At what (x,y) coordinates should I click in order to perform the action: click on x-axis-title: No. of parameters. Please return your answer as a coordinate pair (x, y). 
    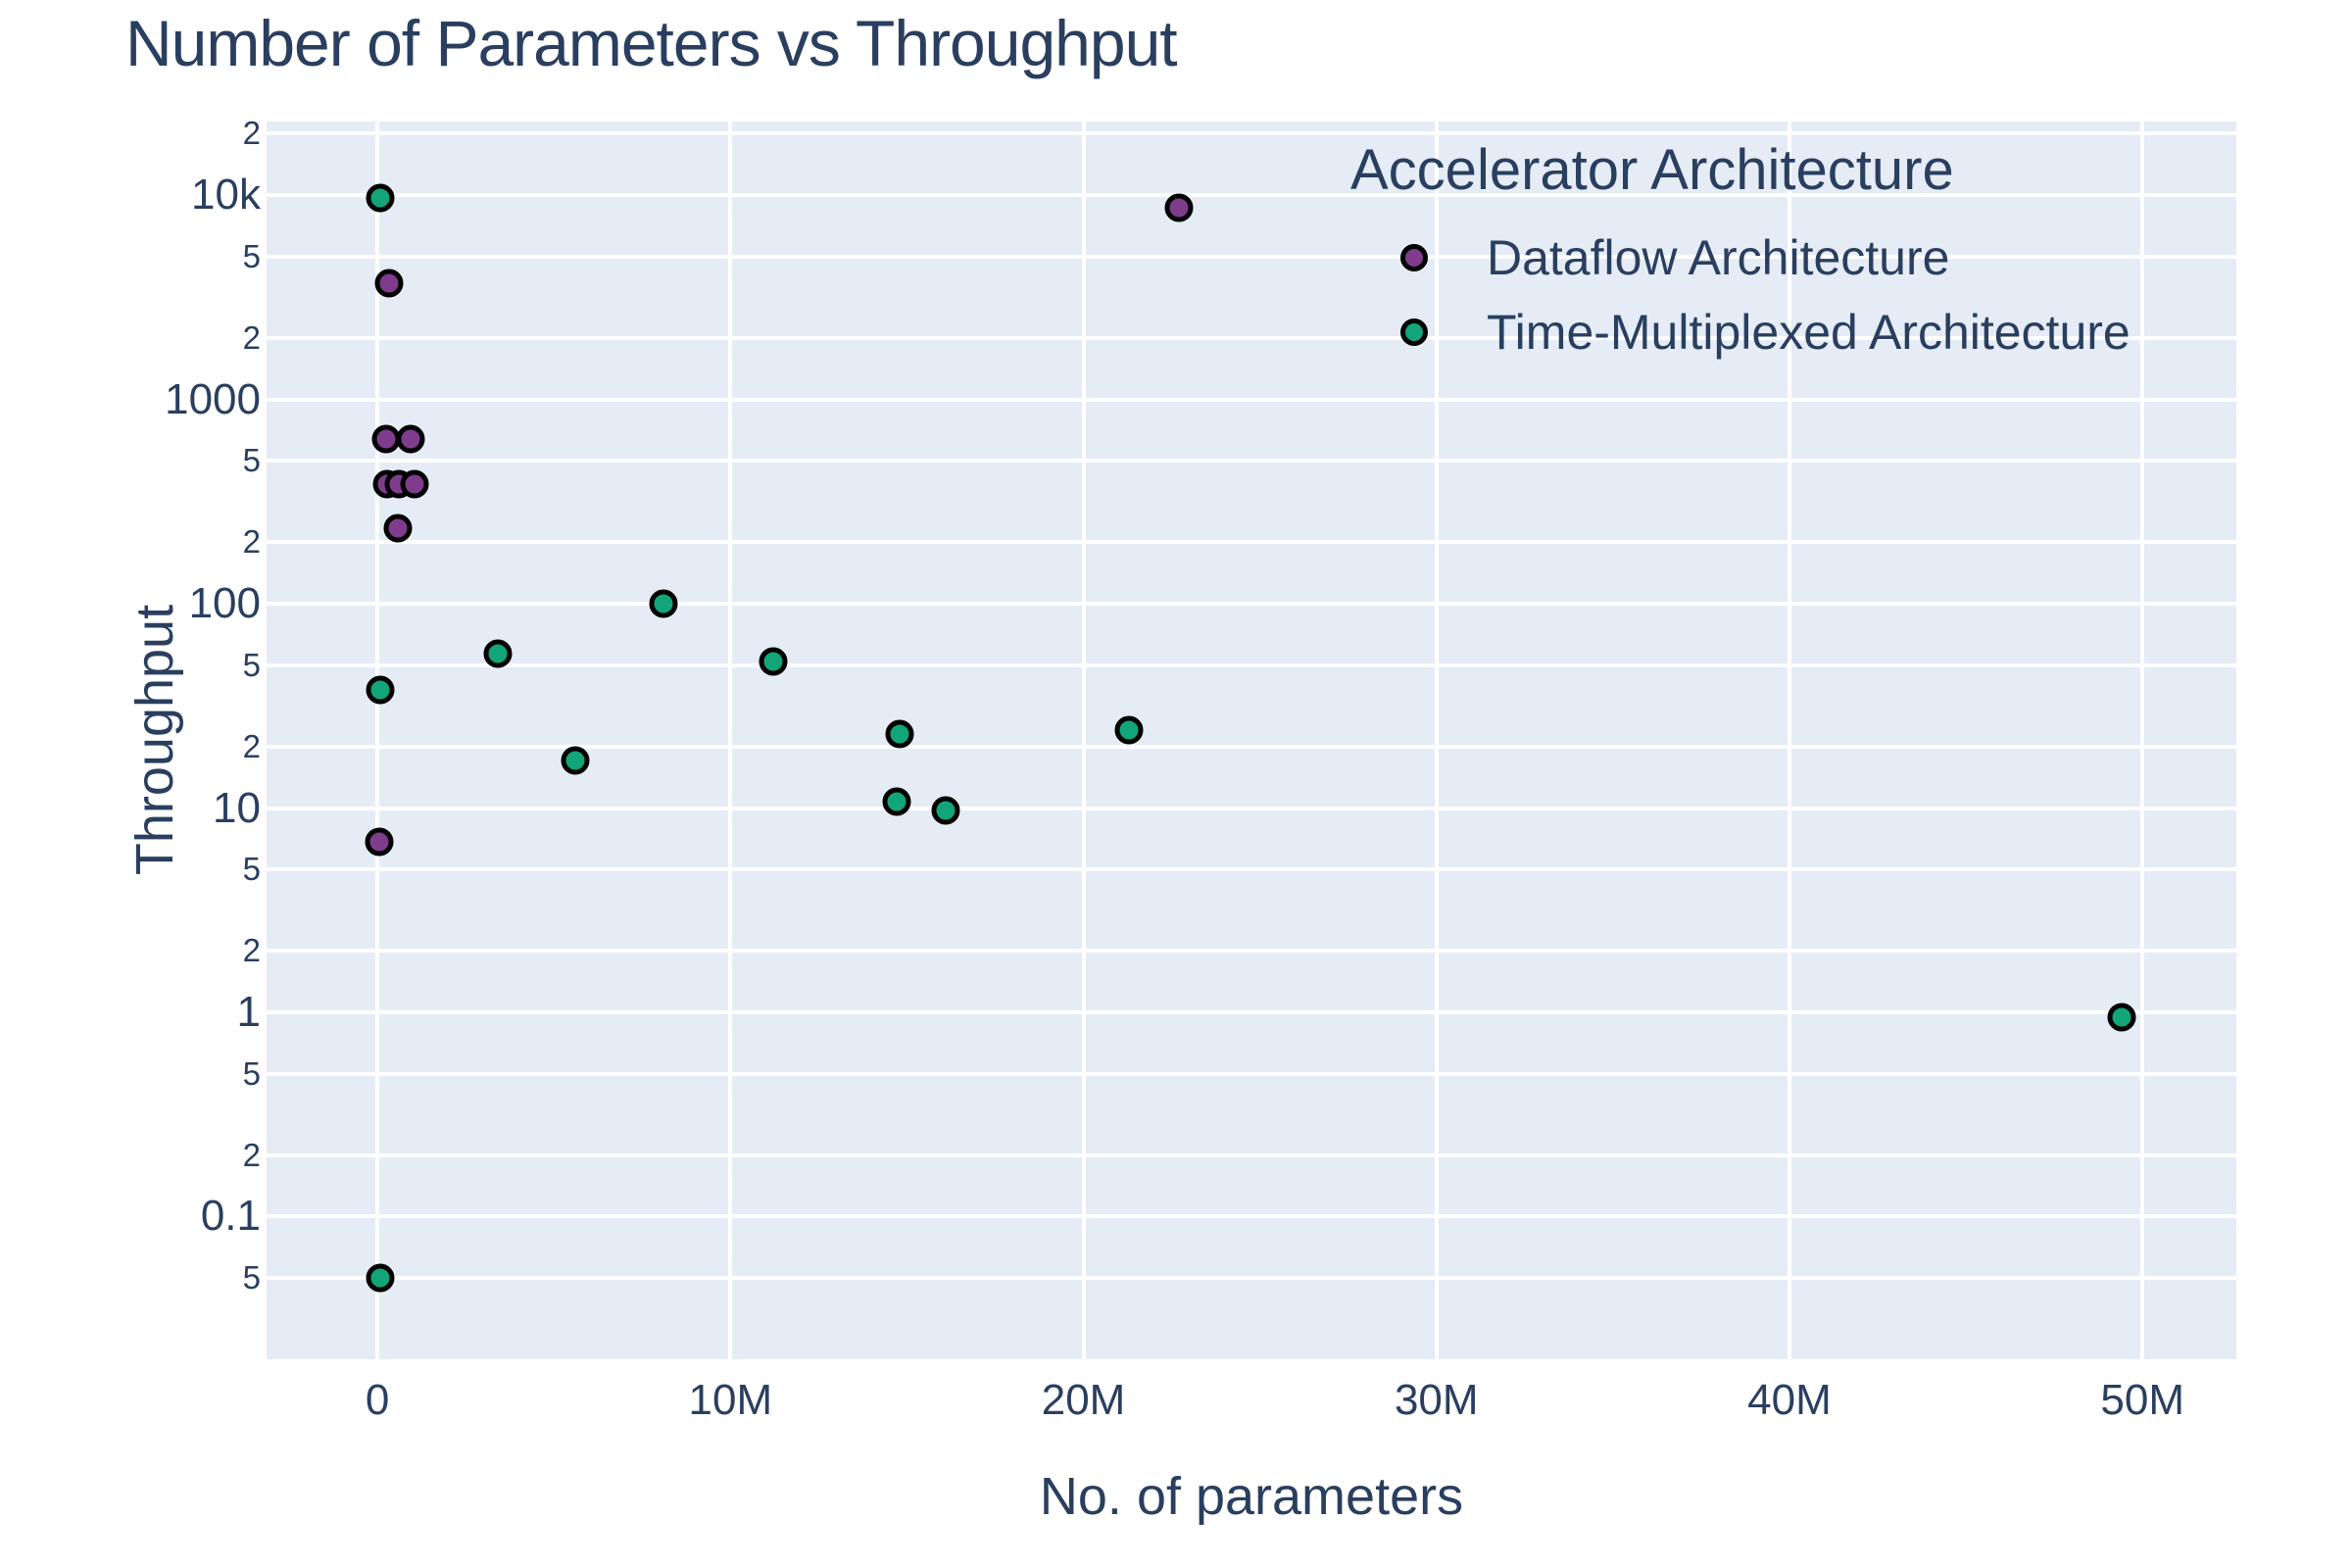
    Looking at the image, I should click on (1251, 1496).